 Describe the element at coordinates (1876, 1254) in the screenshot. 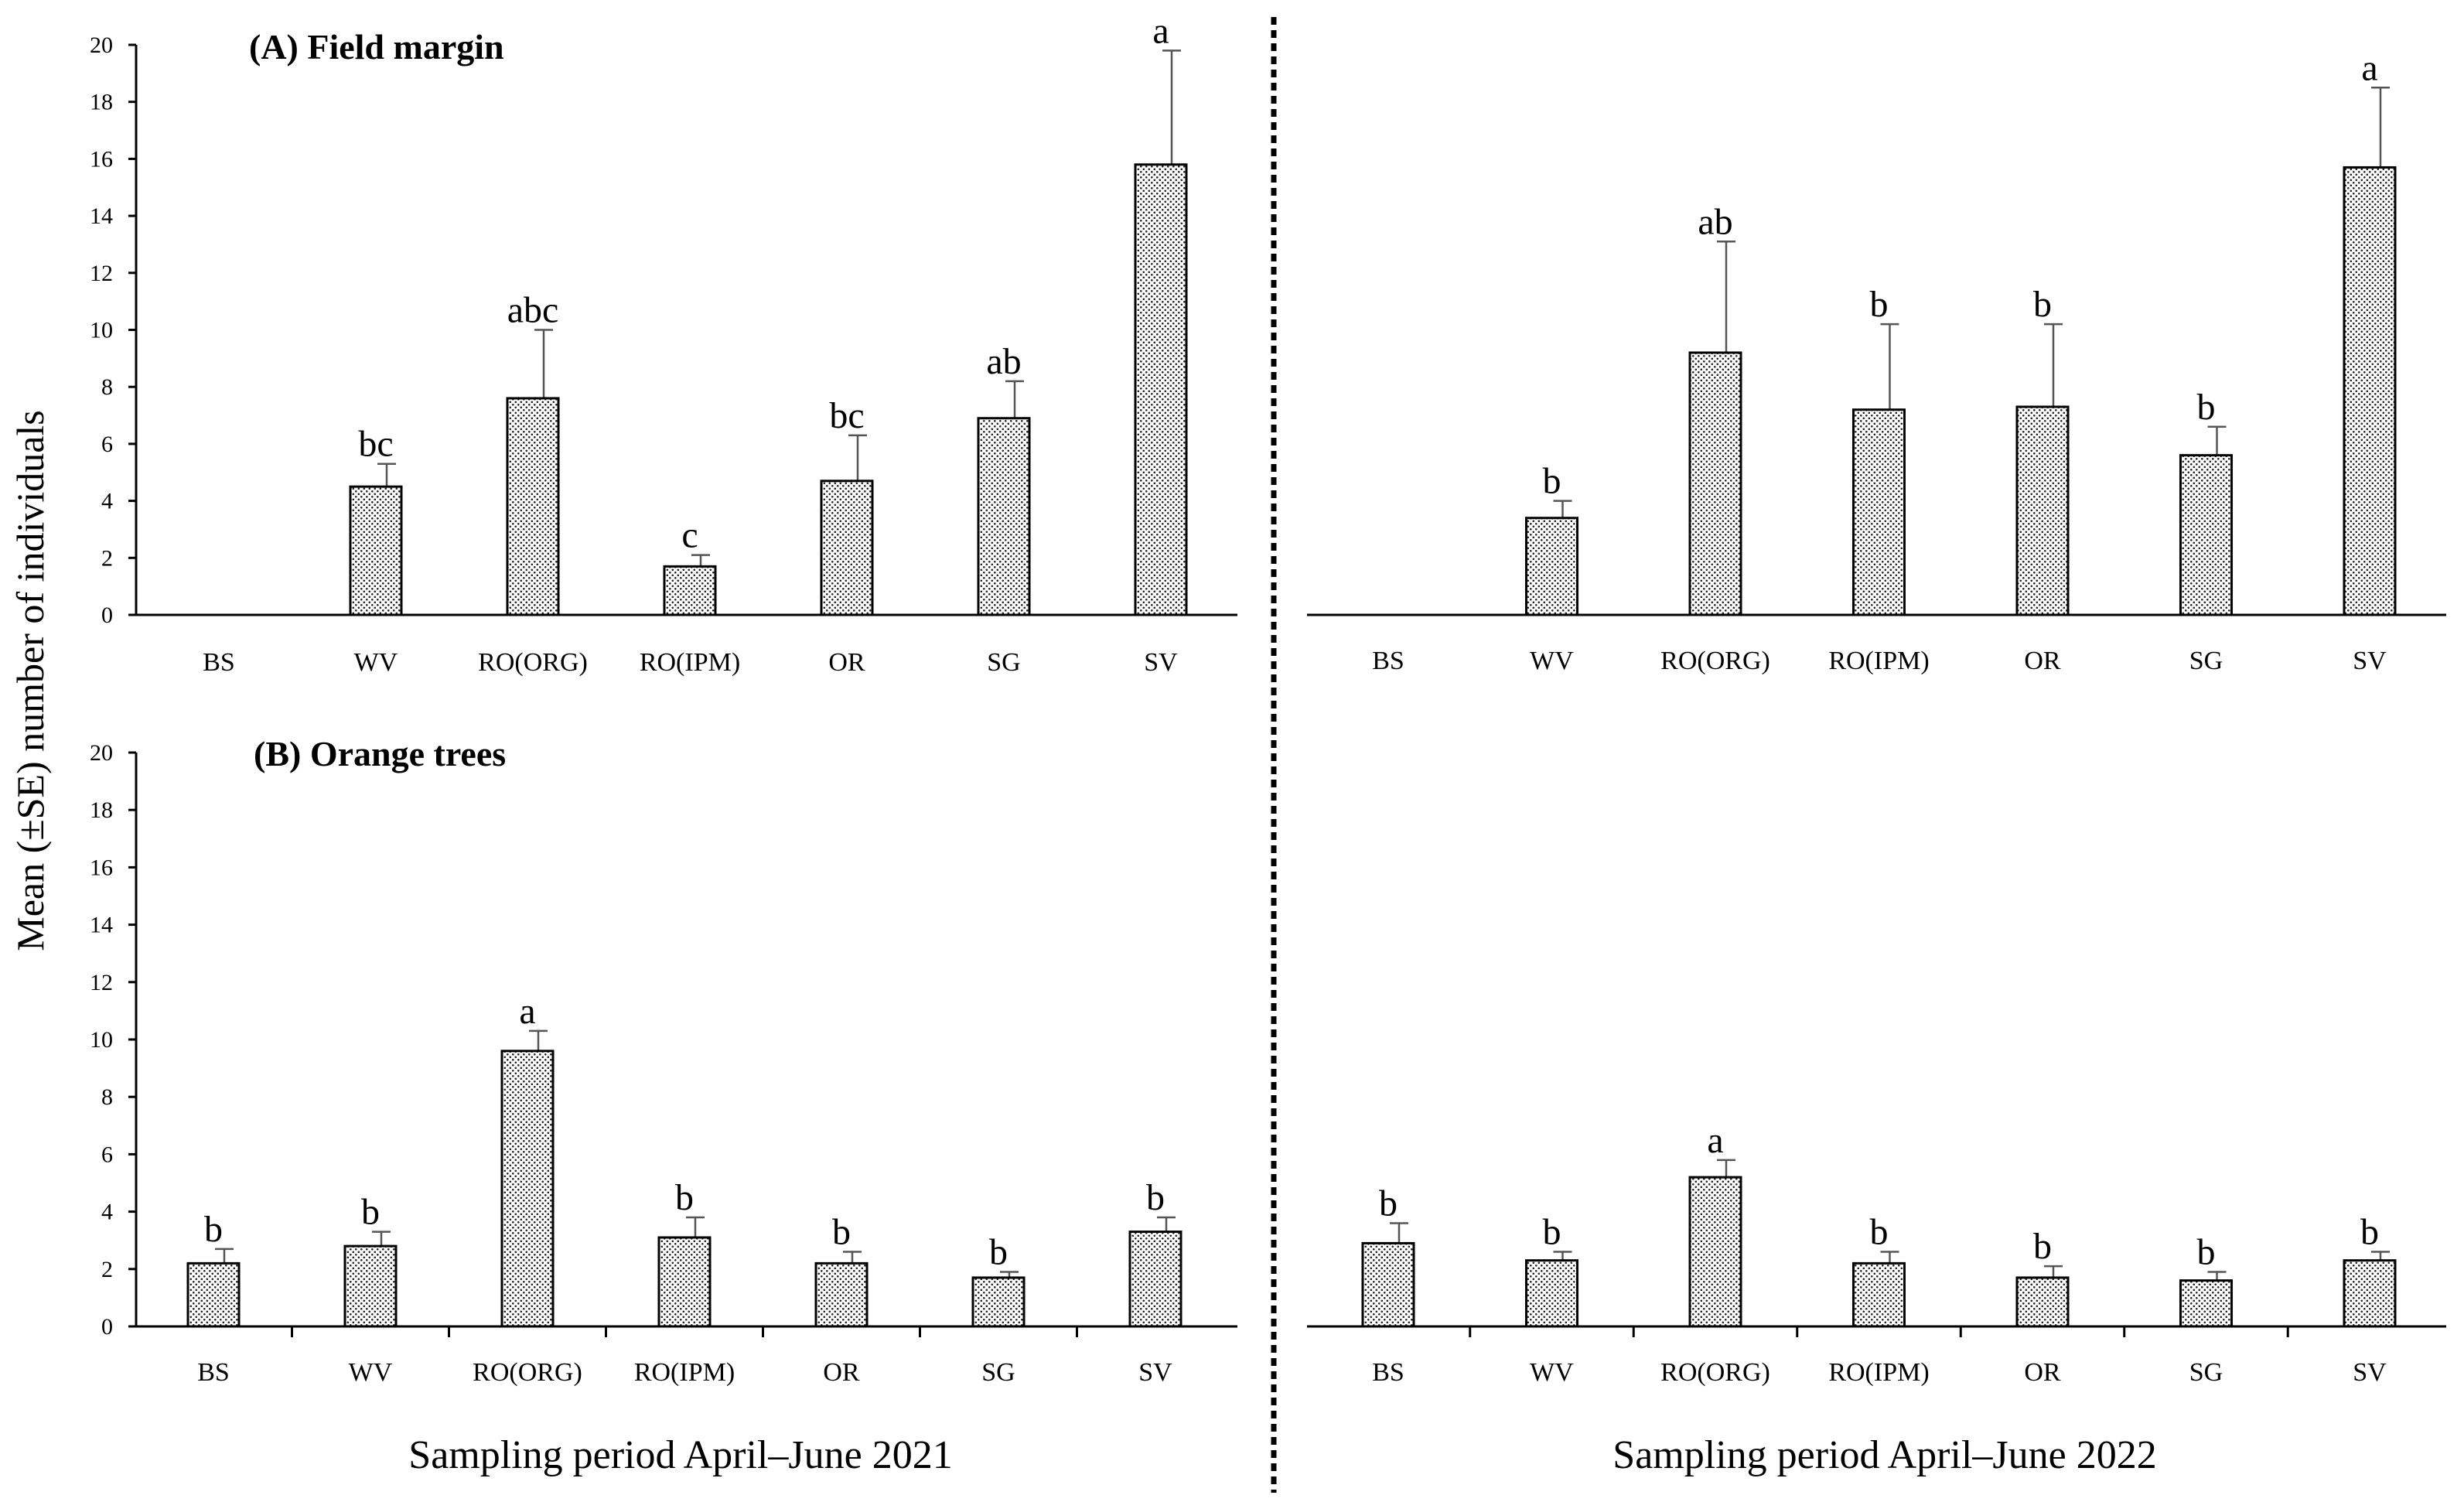

I see `panel-orange-trees-2022: b BS b WV a RO(ORG) b RO(IPM) b OR b SG b SV` at that location.